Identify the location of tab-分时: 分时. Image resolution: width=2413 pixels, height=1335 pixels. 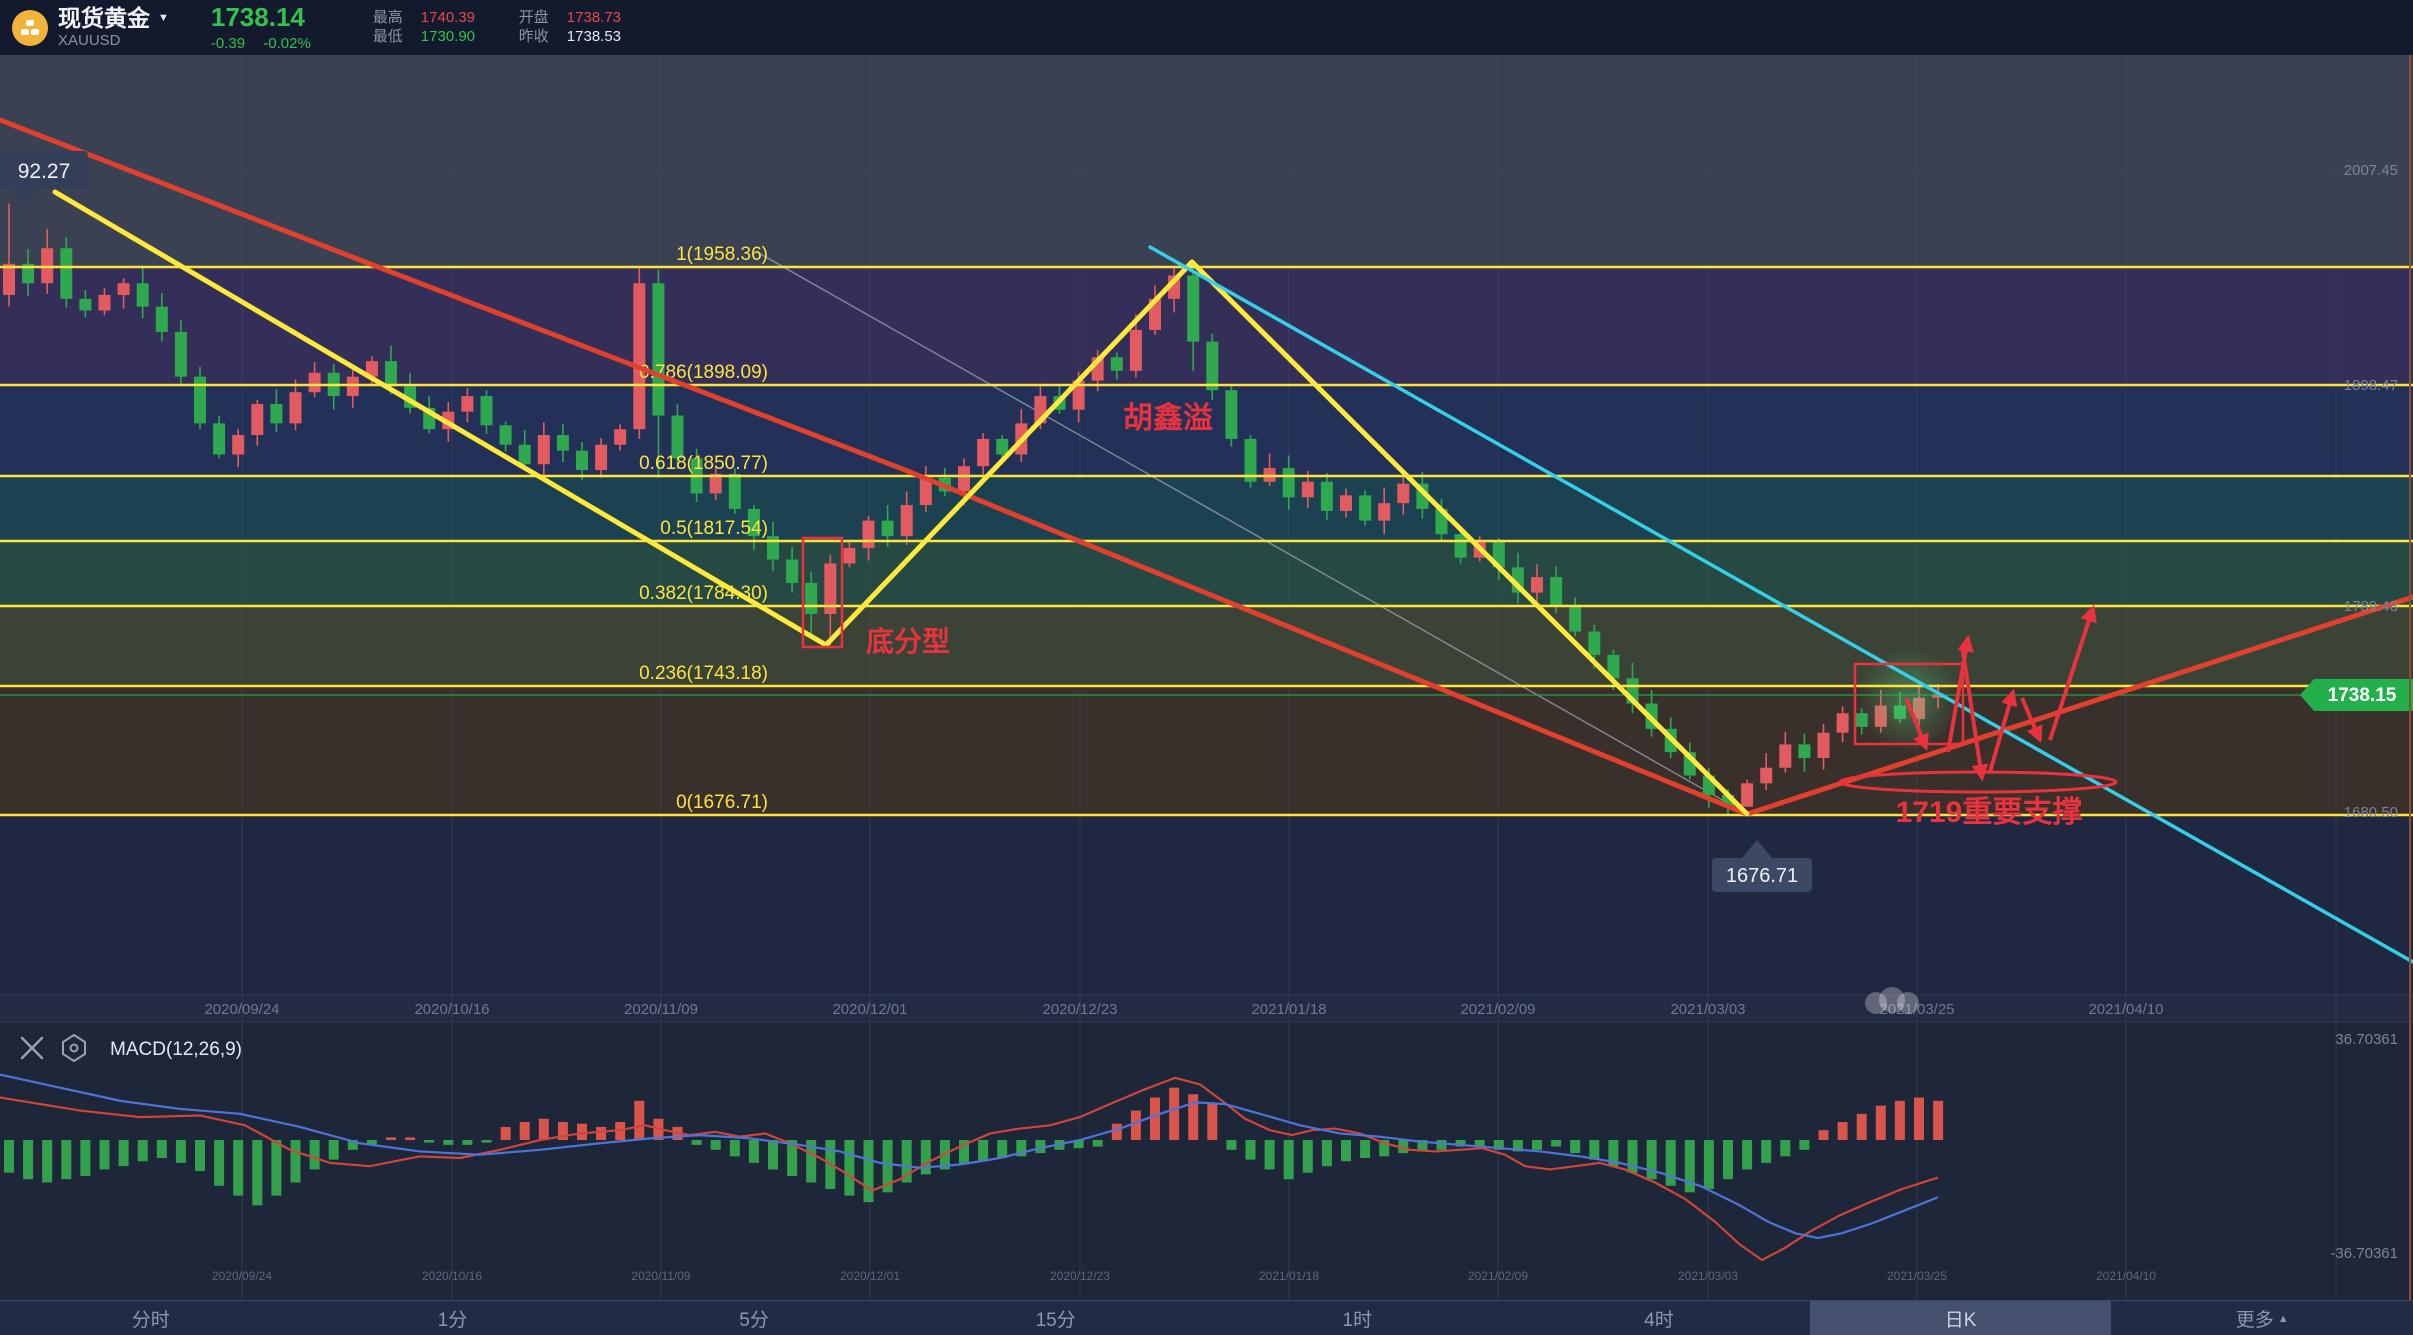
(150, 1320).